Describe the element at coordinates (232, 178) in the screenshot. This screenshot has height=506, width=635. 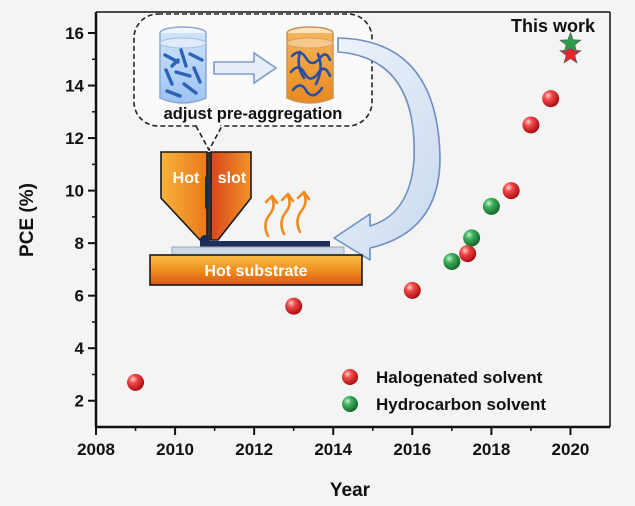
I see `hot-slot-label-right: slot` at that location.